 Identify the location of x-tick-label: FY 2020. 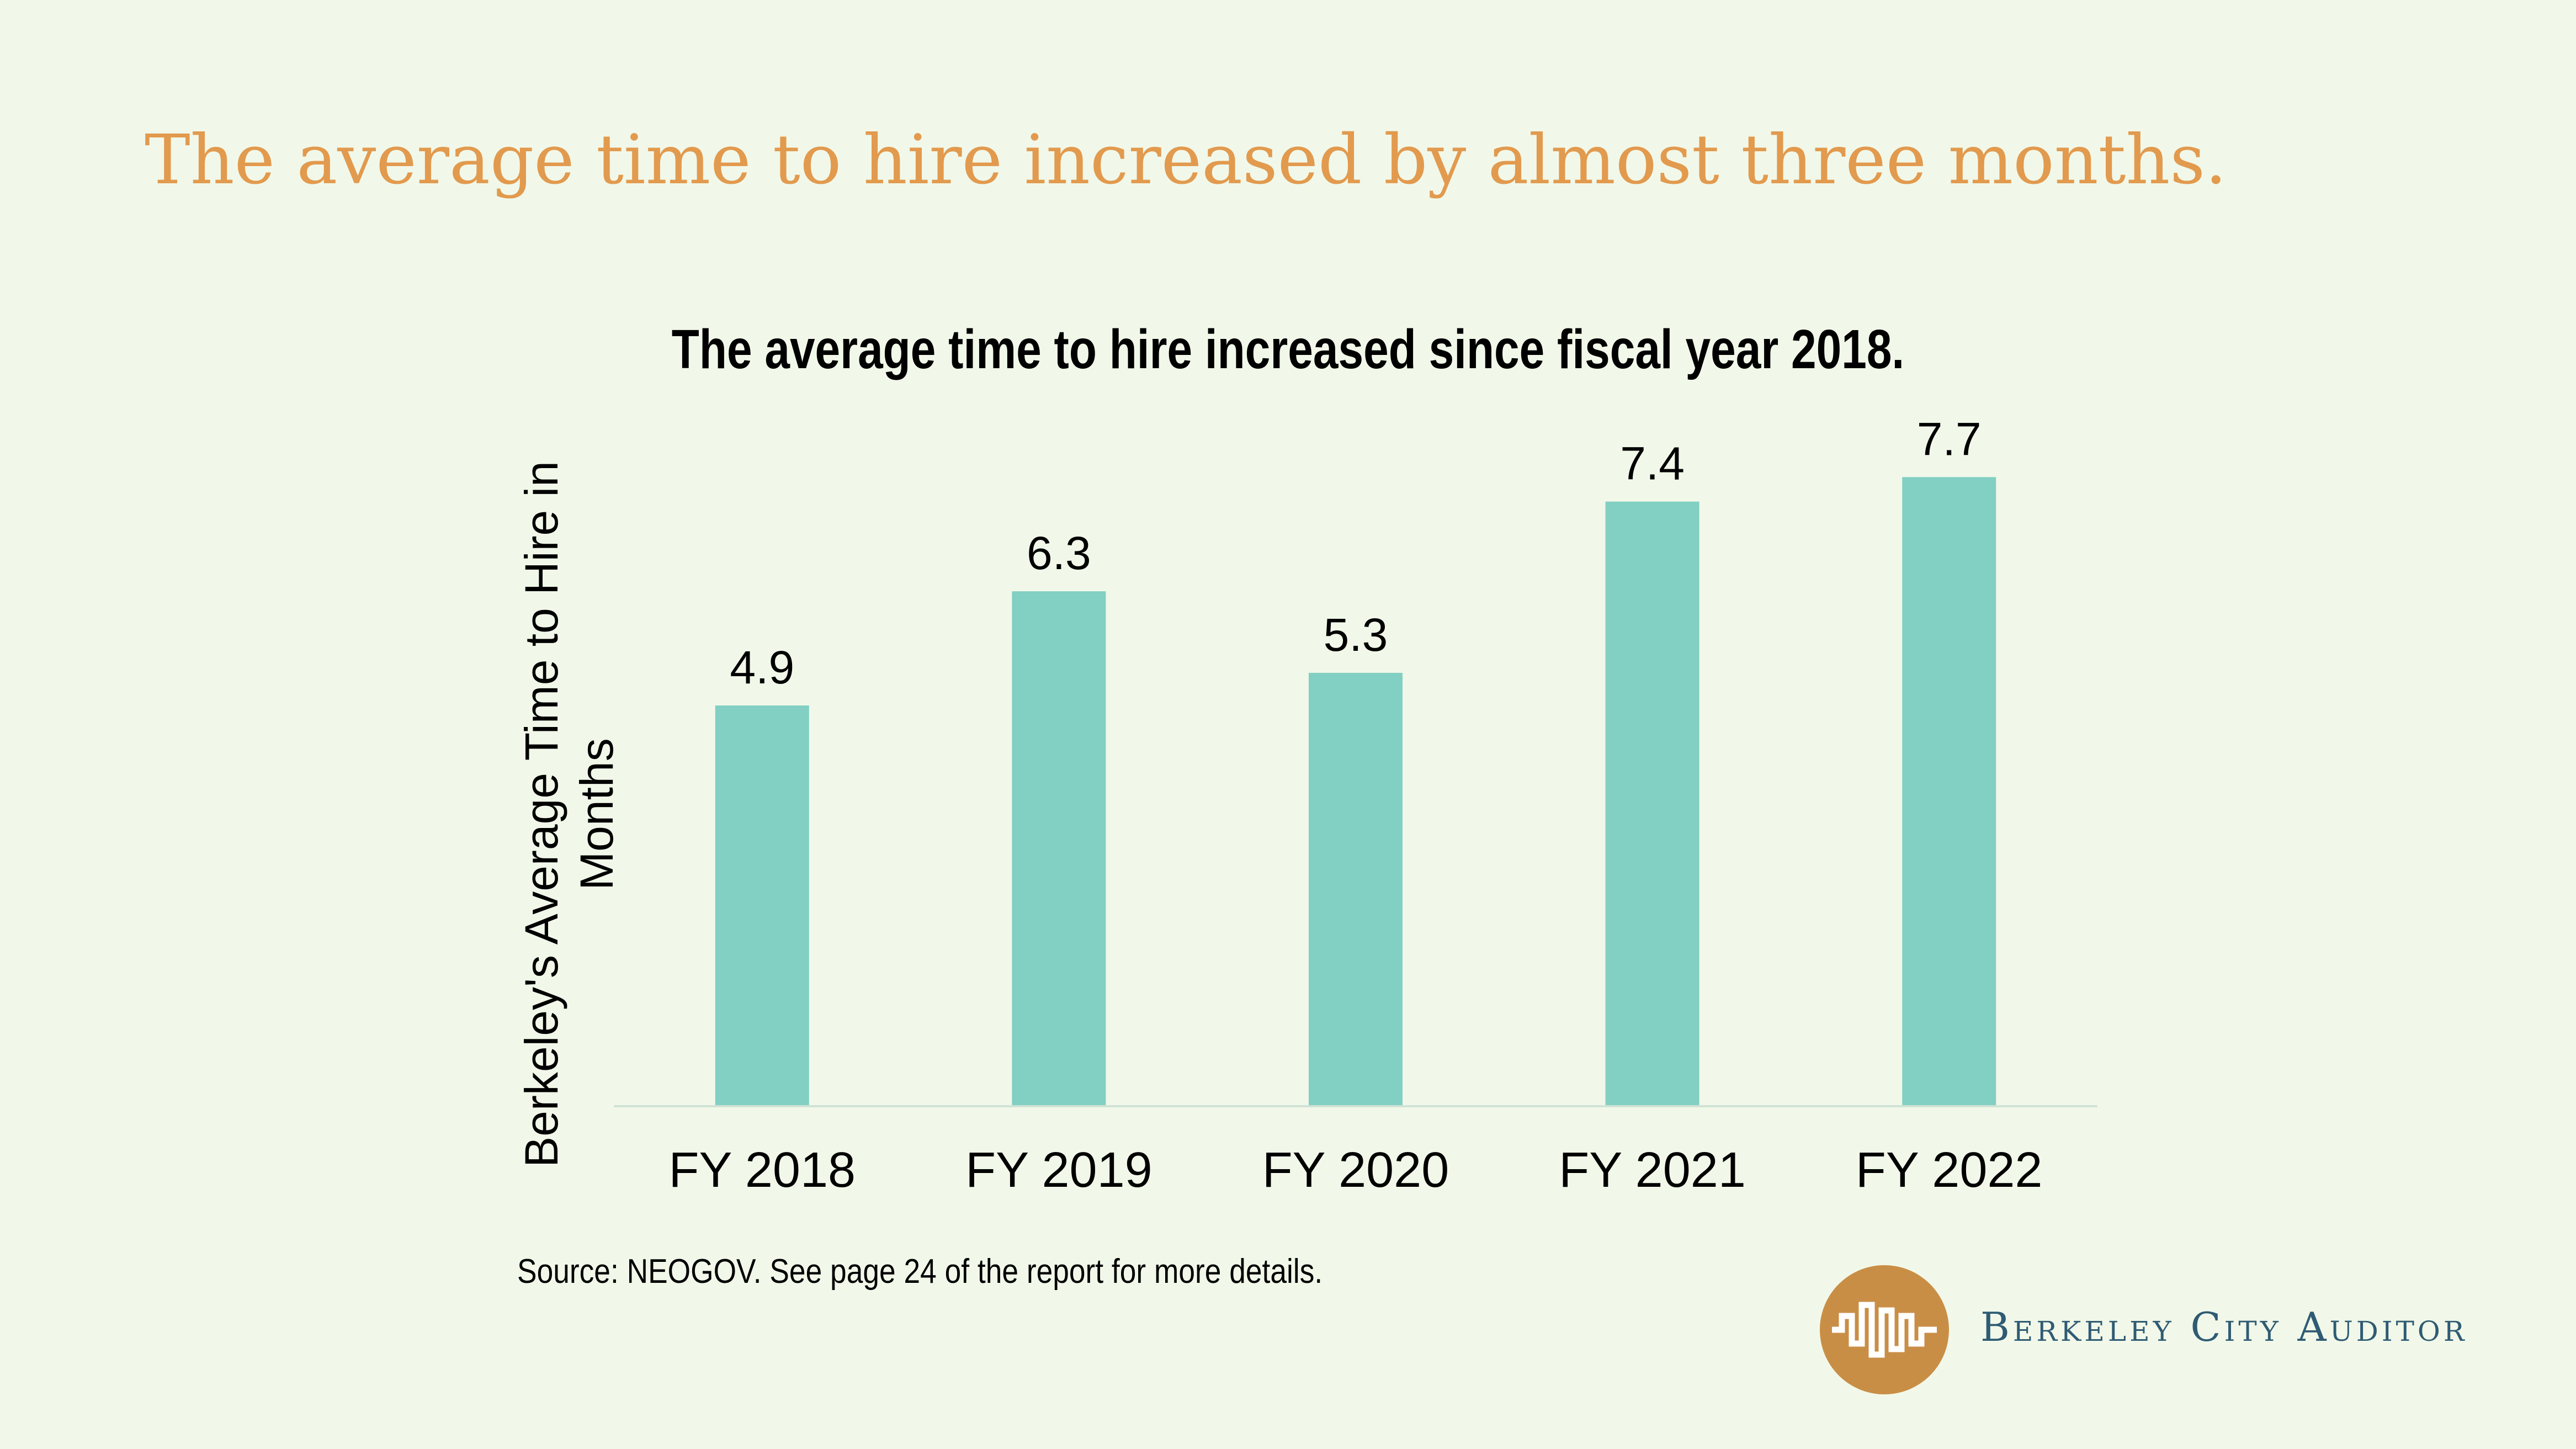
(1355, 1170).